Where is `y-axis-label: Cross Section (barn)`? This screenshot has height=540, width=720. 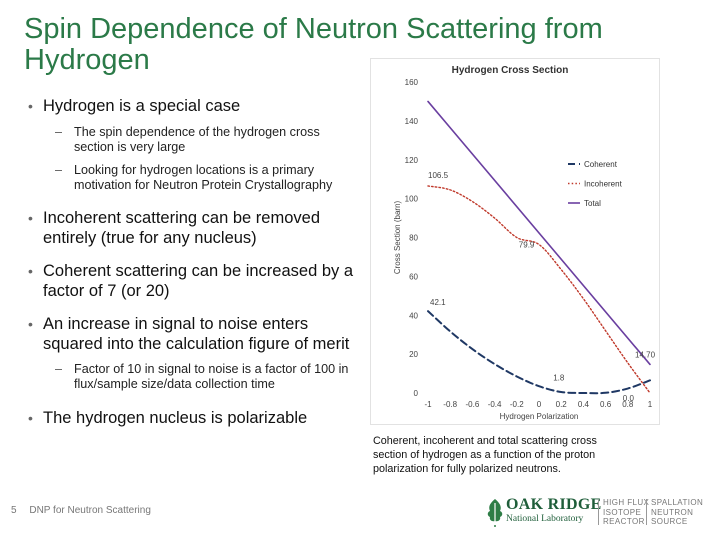
y-axis-label: Cross Section (barn) is located at coordinates (397, 237).